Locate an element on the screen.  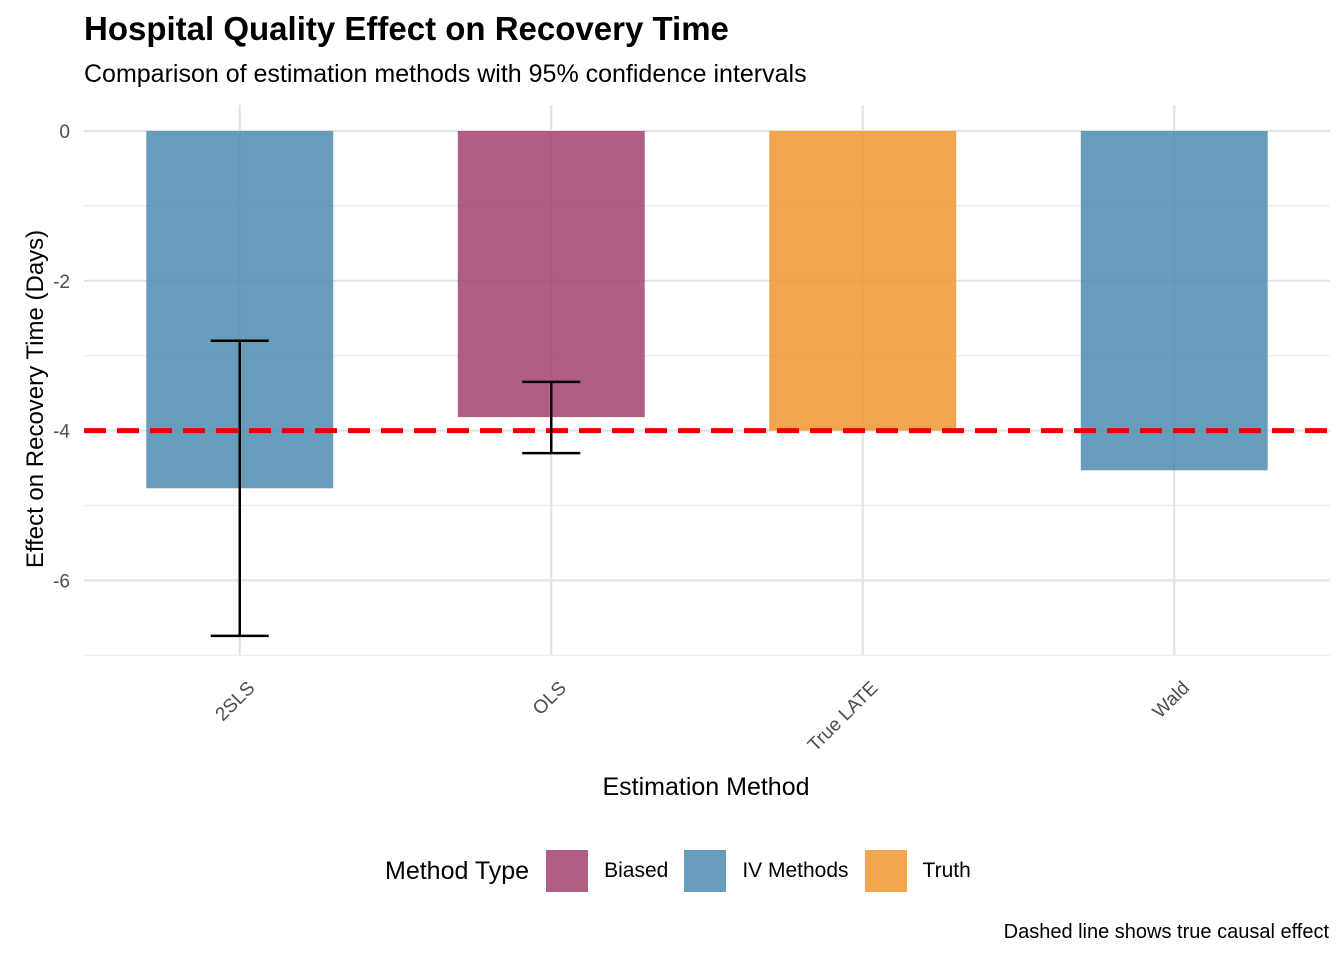
legend-swatch-iv-methods is located at coordinates (705, 871).